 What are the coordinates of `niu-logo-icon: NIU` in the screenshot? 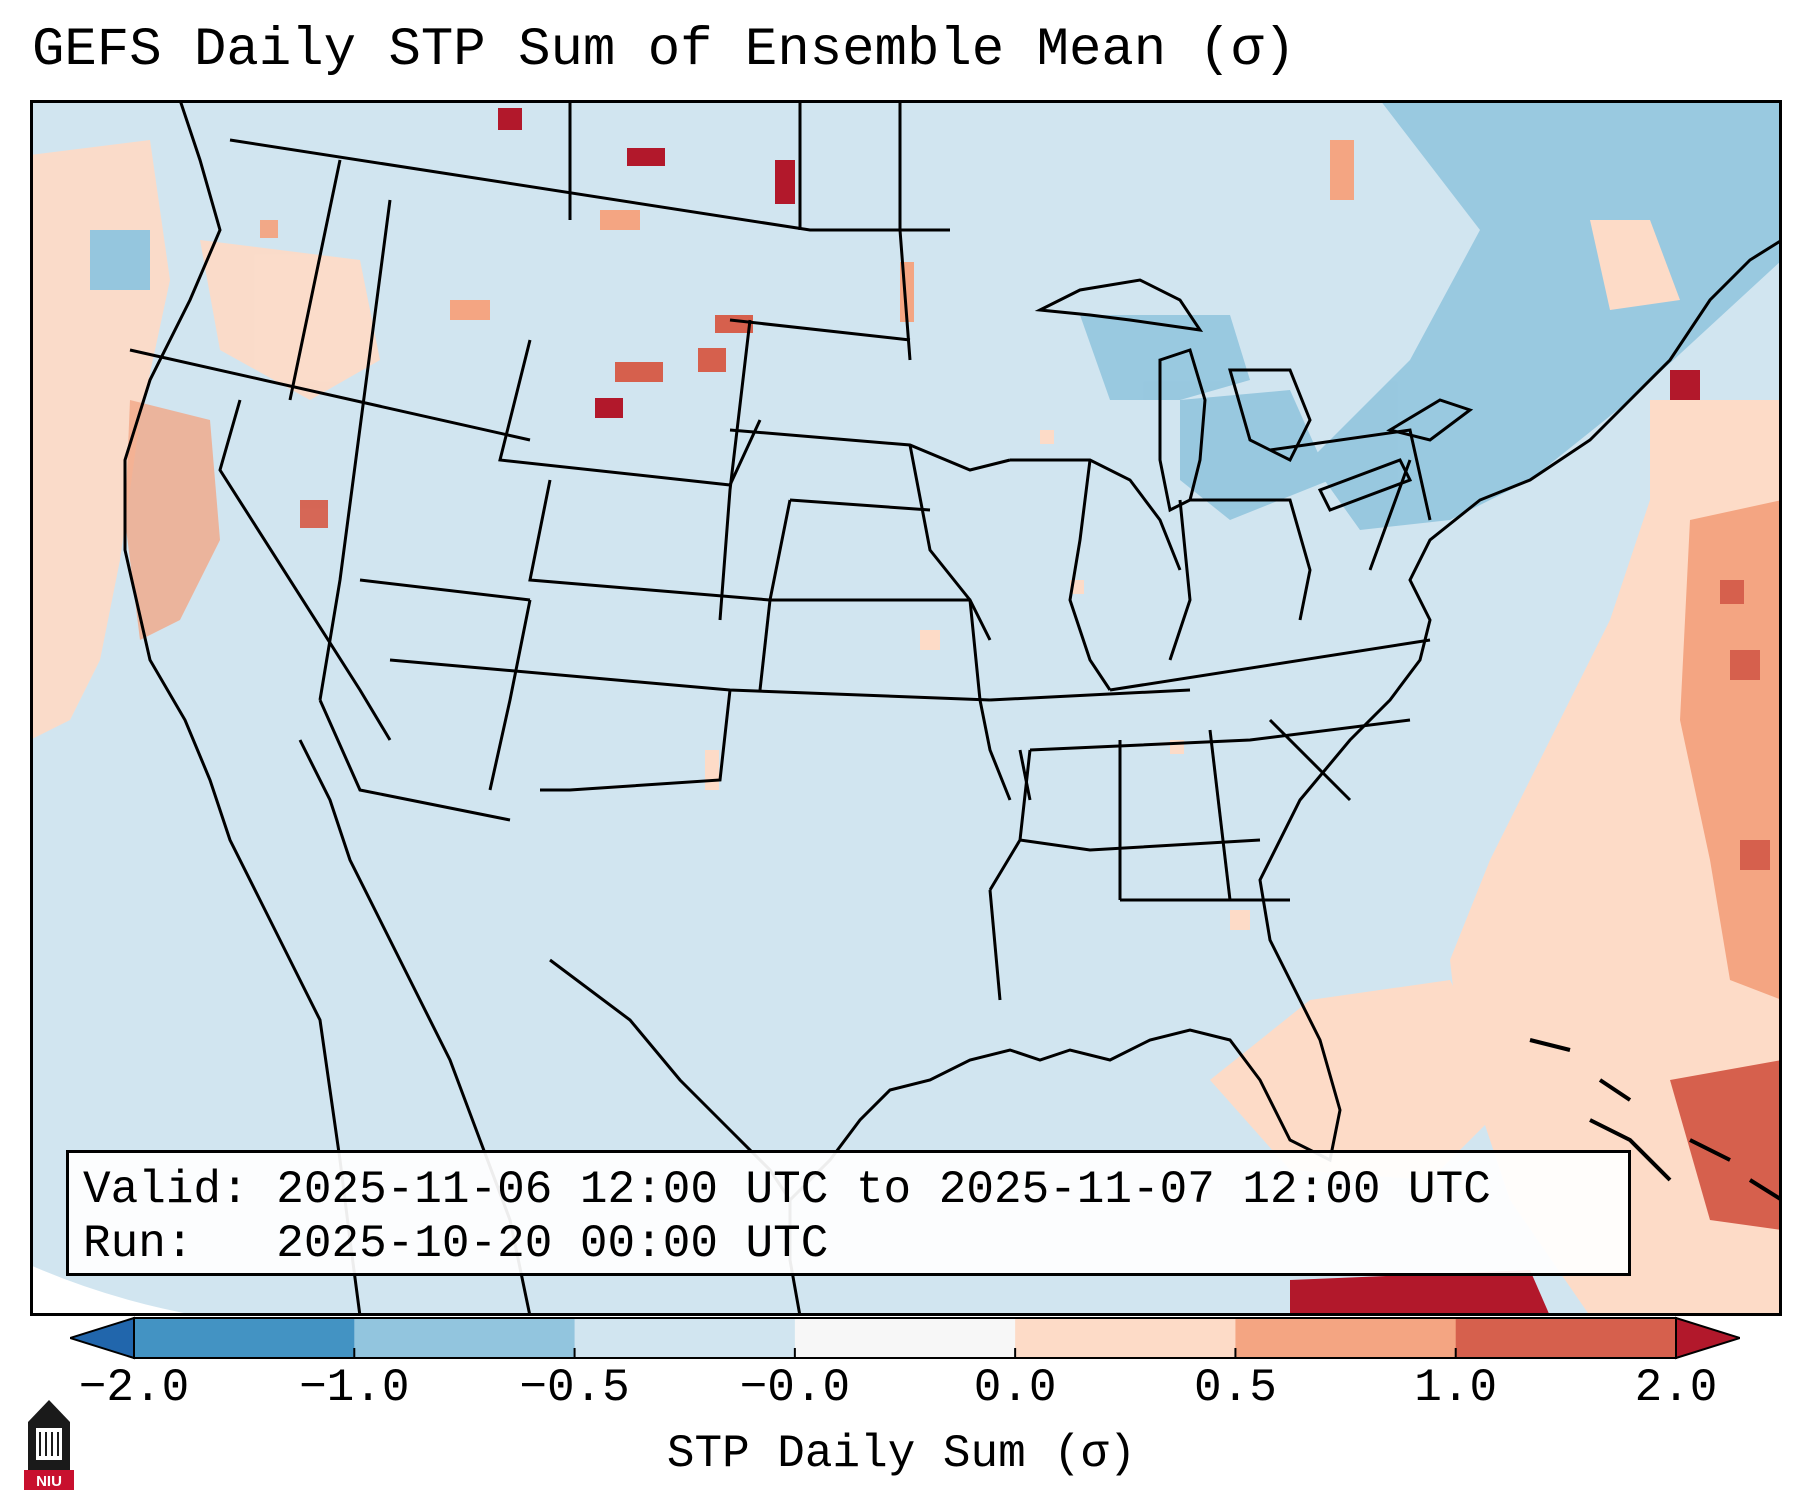 It's located at (49, 1445).